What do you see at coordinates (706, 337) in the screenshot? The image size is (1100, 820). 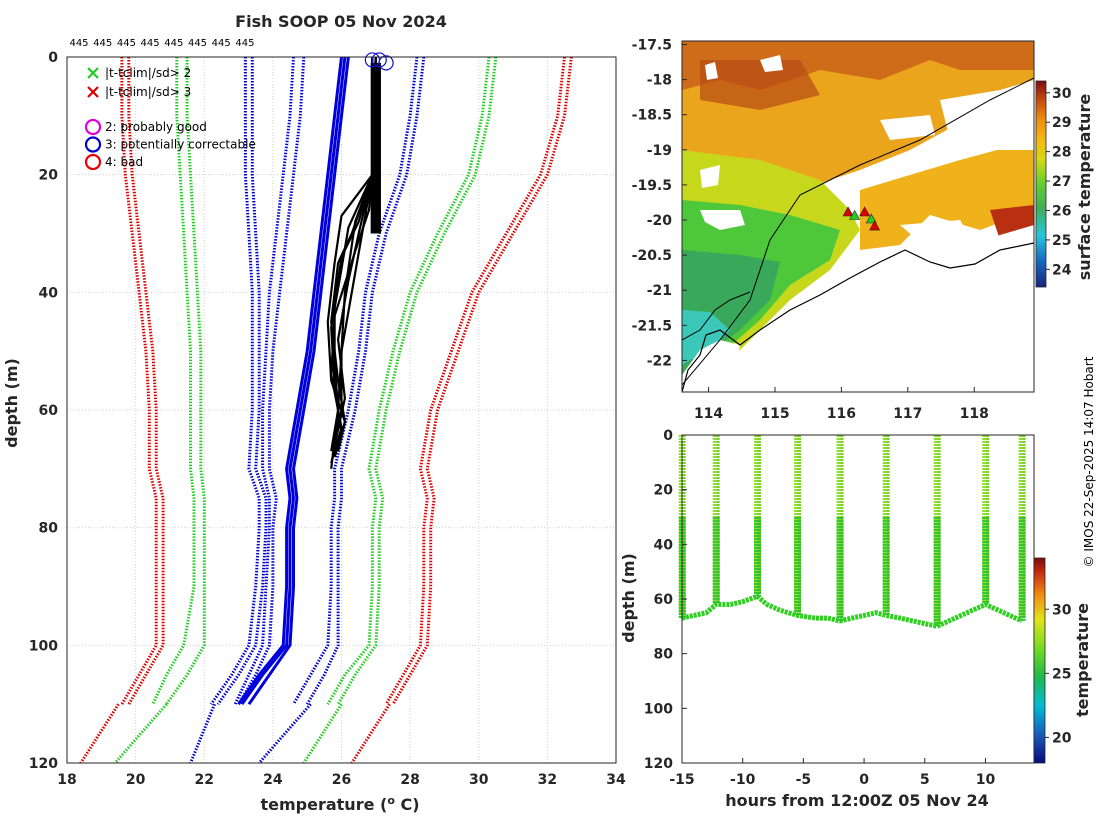 I see `sst-cool-region` at bounding box center [706, 337].